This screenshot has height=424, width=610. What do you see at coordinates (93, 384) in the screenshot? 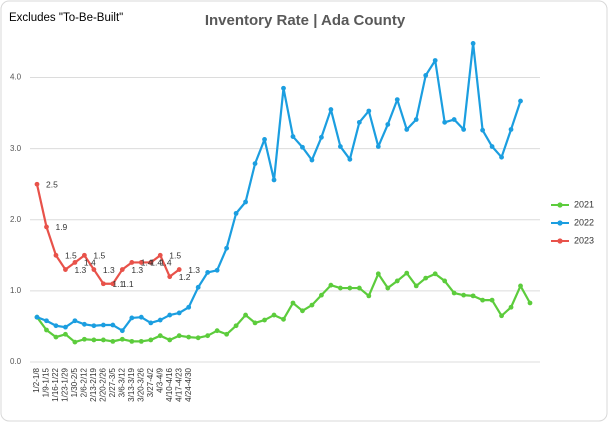
I see `x-tick-label: 2/13-2/19` at bounding box center [93, 384].